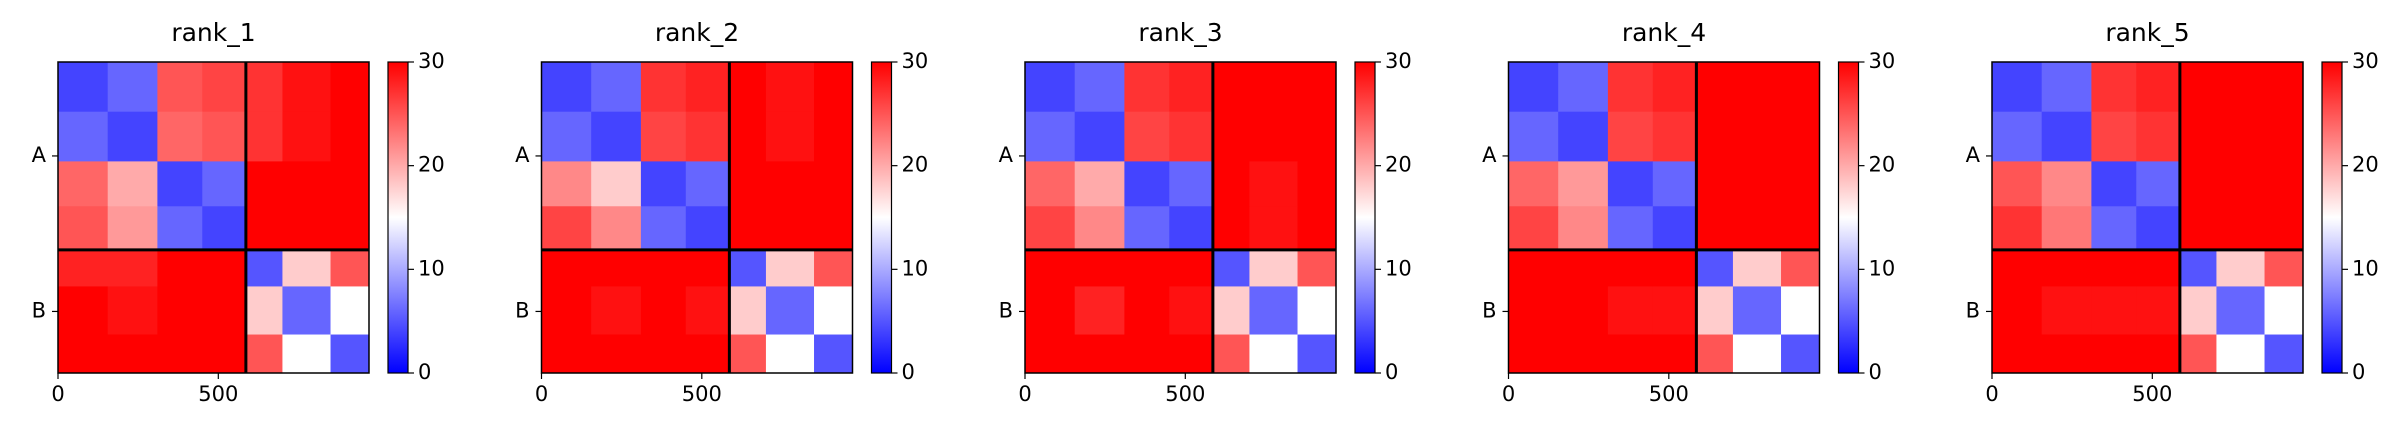  I want to click on panel-title: rank_5, so click(2147, 32).